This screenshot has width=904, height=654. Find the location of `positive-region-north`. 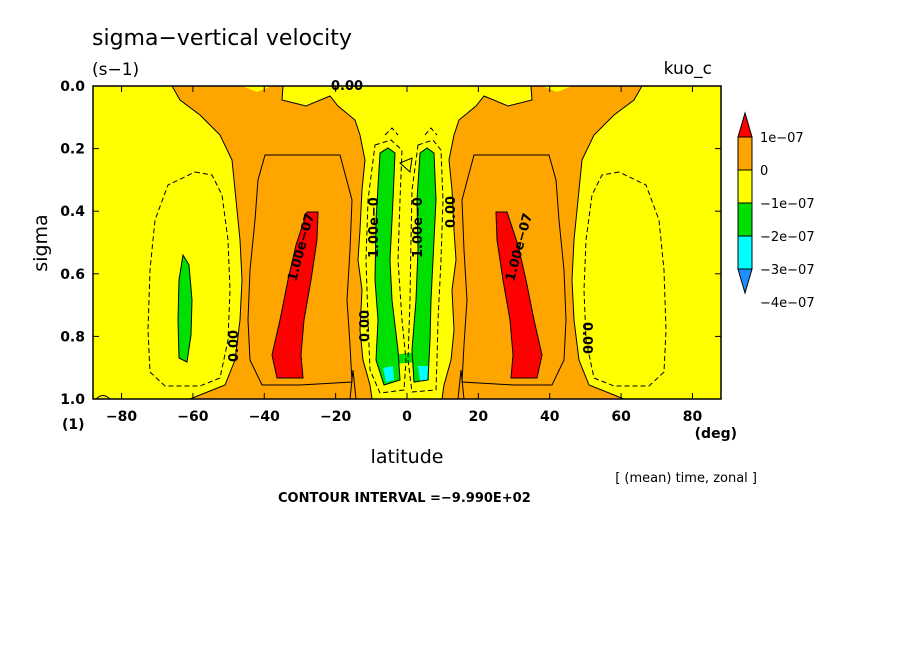

positive-region-north is located at coordinates (542, 242).